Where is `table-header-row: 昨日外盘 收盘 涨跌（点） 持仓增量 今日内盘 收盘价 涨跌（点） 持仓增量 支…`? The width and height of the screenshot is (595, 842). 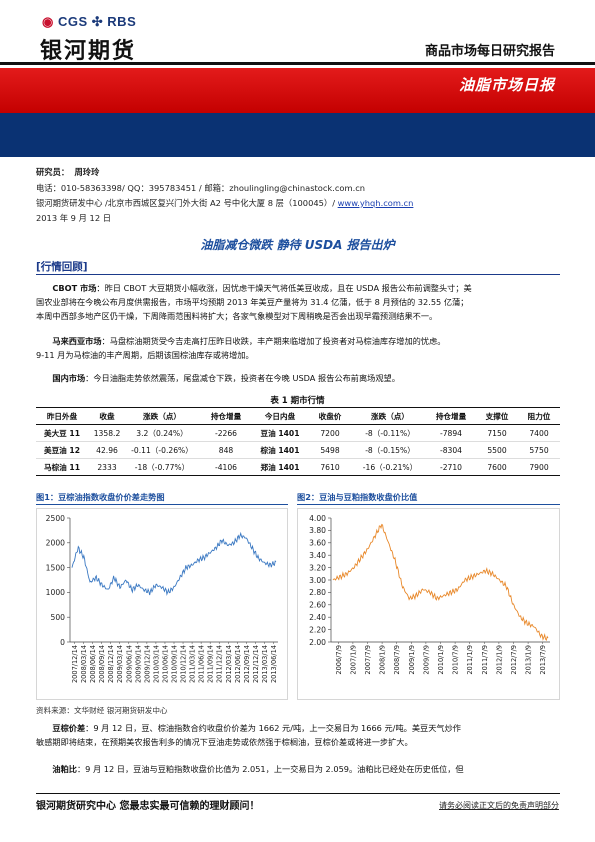 table-header-row: 昨日外盘 收盘 涨跌（点） 持仓增量 今日内盘 收盘价 涨跌（点） 持仓增量 支… is located at coordinates (298, 416).